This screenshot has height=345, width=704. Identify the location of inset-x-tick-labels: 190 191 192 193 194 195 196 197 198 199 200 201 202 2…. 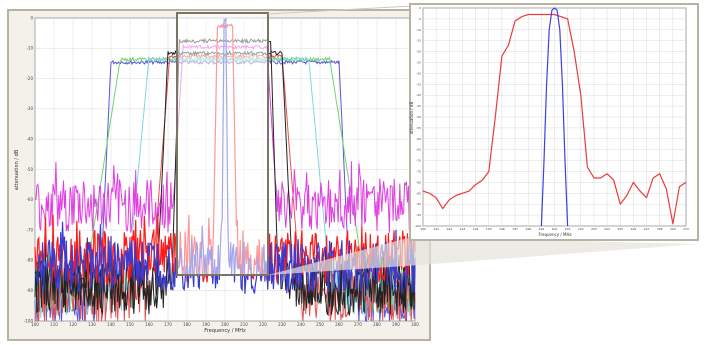
(554, 229).